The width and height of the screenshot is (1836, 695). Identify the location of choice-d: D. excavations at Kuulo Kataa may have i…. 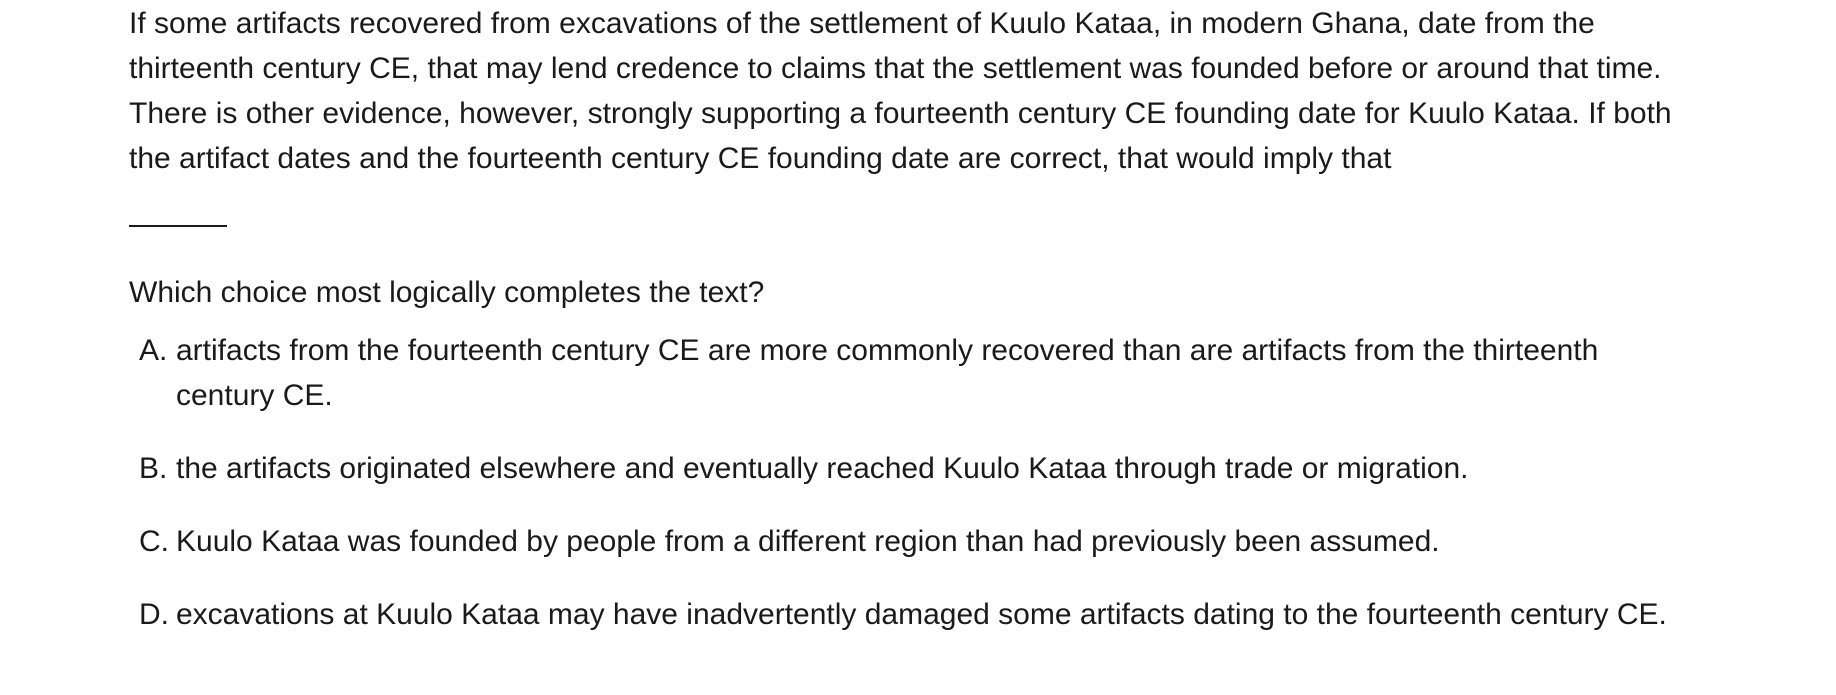
(909, 614).